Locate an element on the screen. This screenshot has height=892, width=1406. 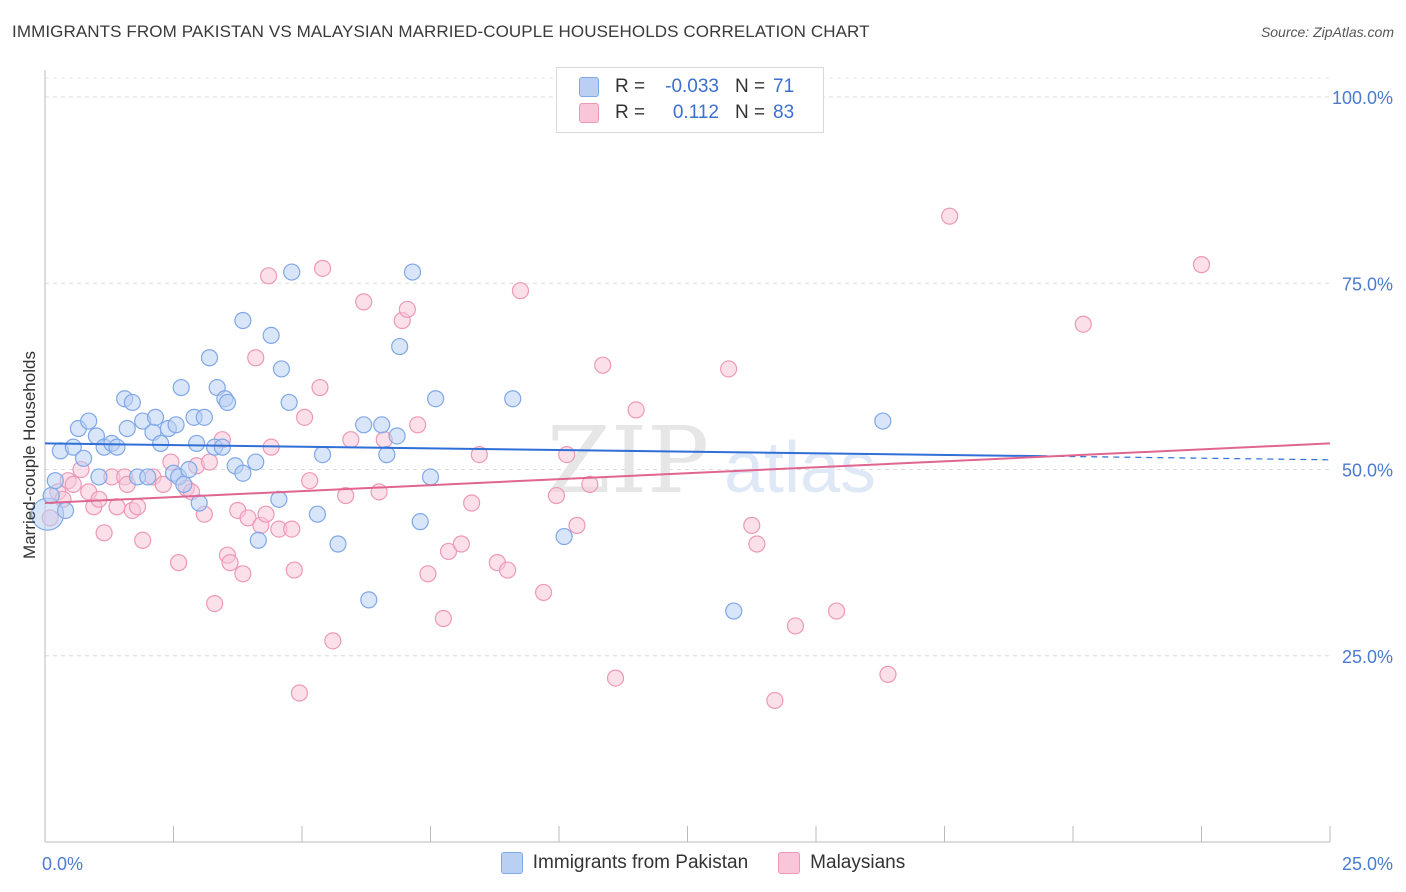
watermark-zip: ZIP is located at coordinates (628, 460).